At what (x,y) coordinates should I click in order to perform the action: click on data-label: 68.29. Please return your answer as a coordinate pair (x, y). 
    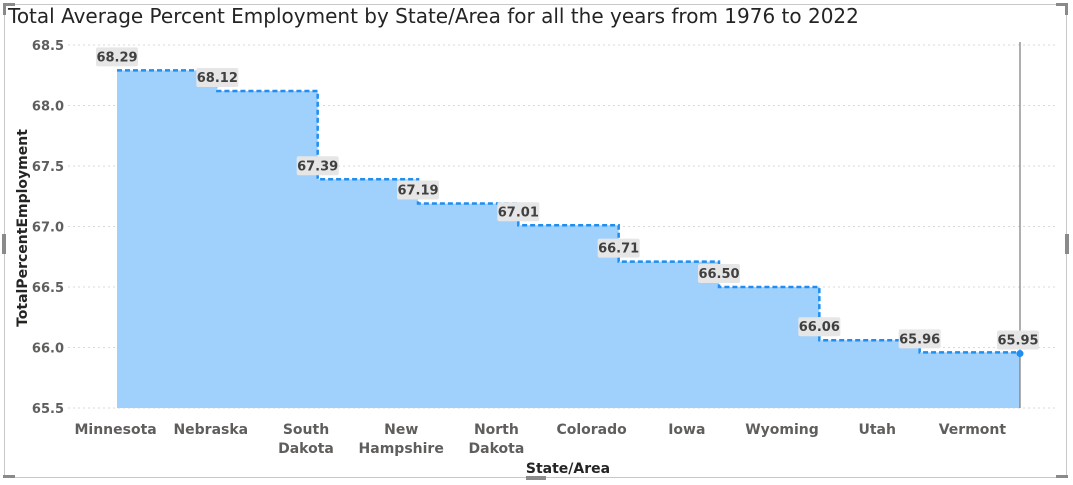
    Looking at the image, I should click on (116, 57).